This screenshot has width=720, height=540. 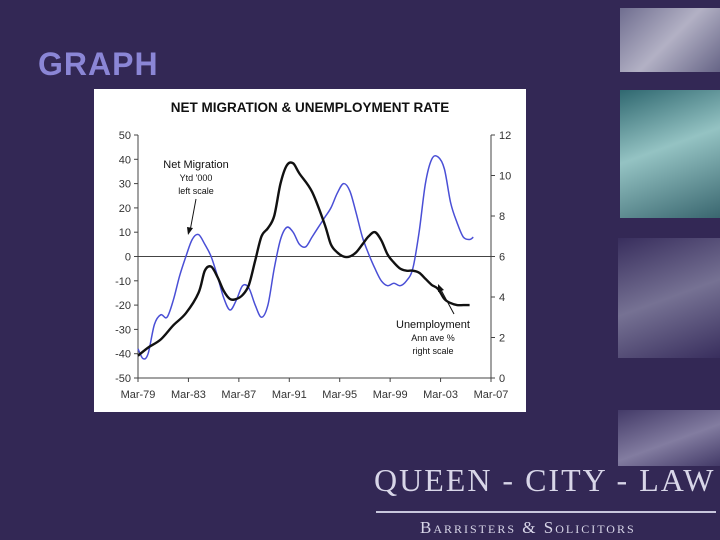 What do you see at coordinates (433, 325) in the screenshot?
I see `unemployment-label: Unemployment` at bounding box center [433, 325].